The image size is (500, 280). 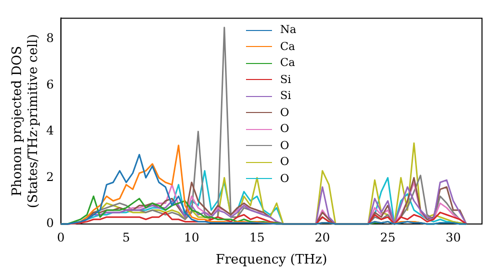 What do you see at coordinates (50, 38) in the screenshot?
I see `y-tick-label: 8` at bounding box center [50, 38].